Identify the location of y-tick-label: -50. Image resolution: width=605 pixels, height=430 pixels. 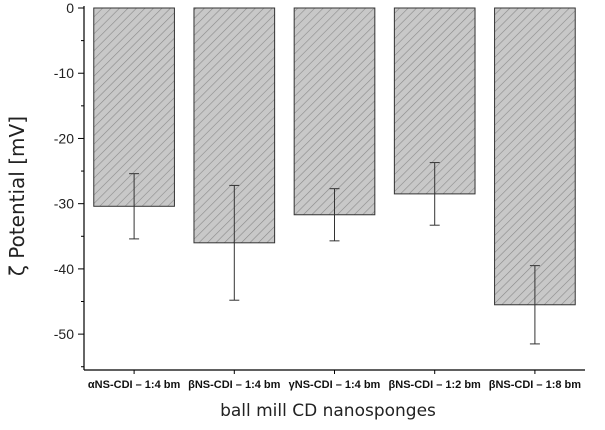
(64, 334).